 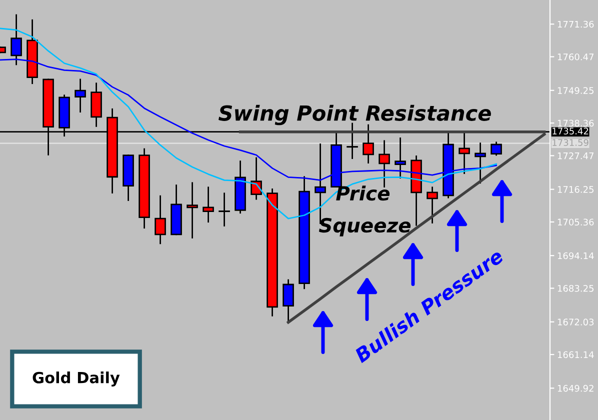 What do you see at coordinates (576, 123) in the screenshot?
I see `y-tick-label: 1738.36` at bounding box center [576, 123].